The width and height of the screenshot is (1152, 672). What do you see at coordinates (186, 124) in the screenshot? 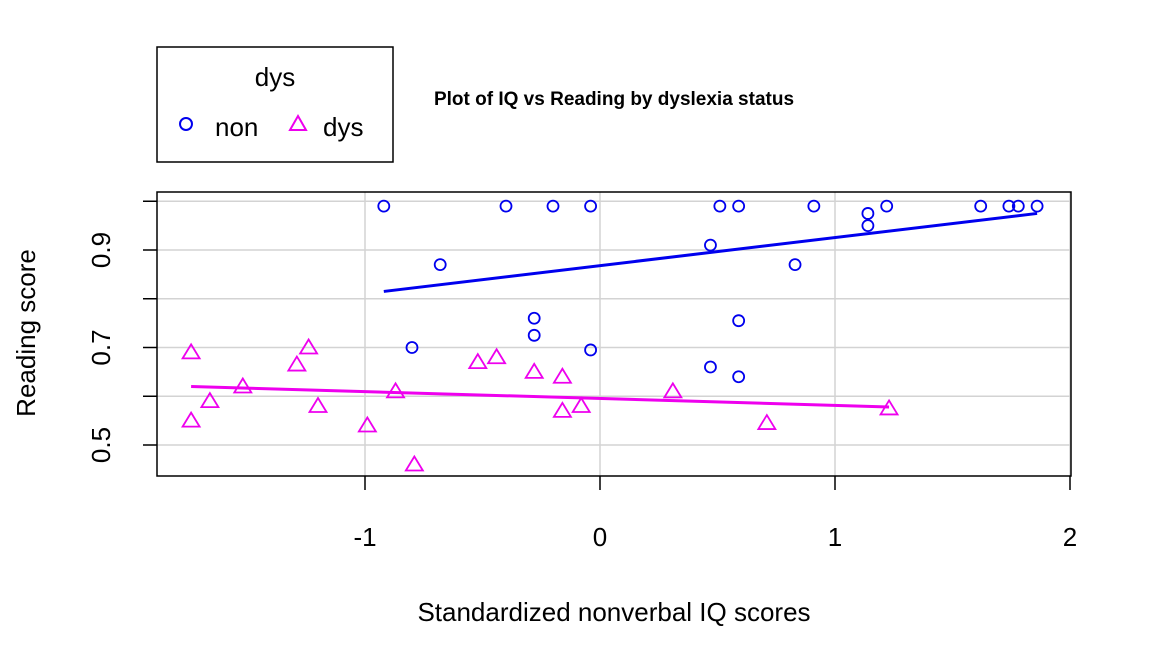
I see `legend-marker-non` at bounding box center [186, 124].